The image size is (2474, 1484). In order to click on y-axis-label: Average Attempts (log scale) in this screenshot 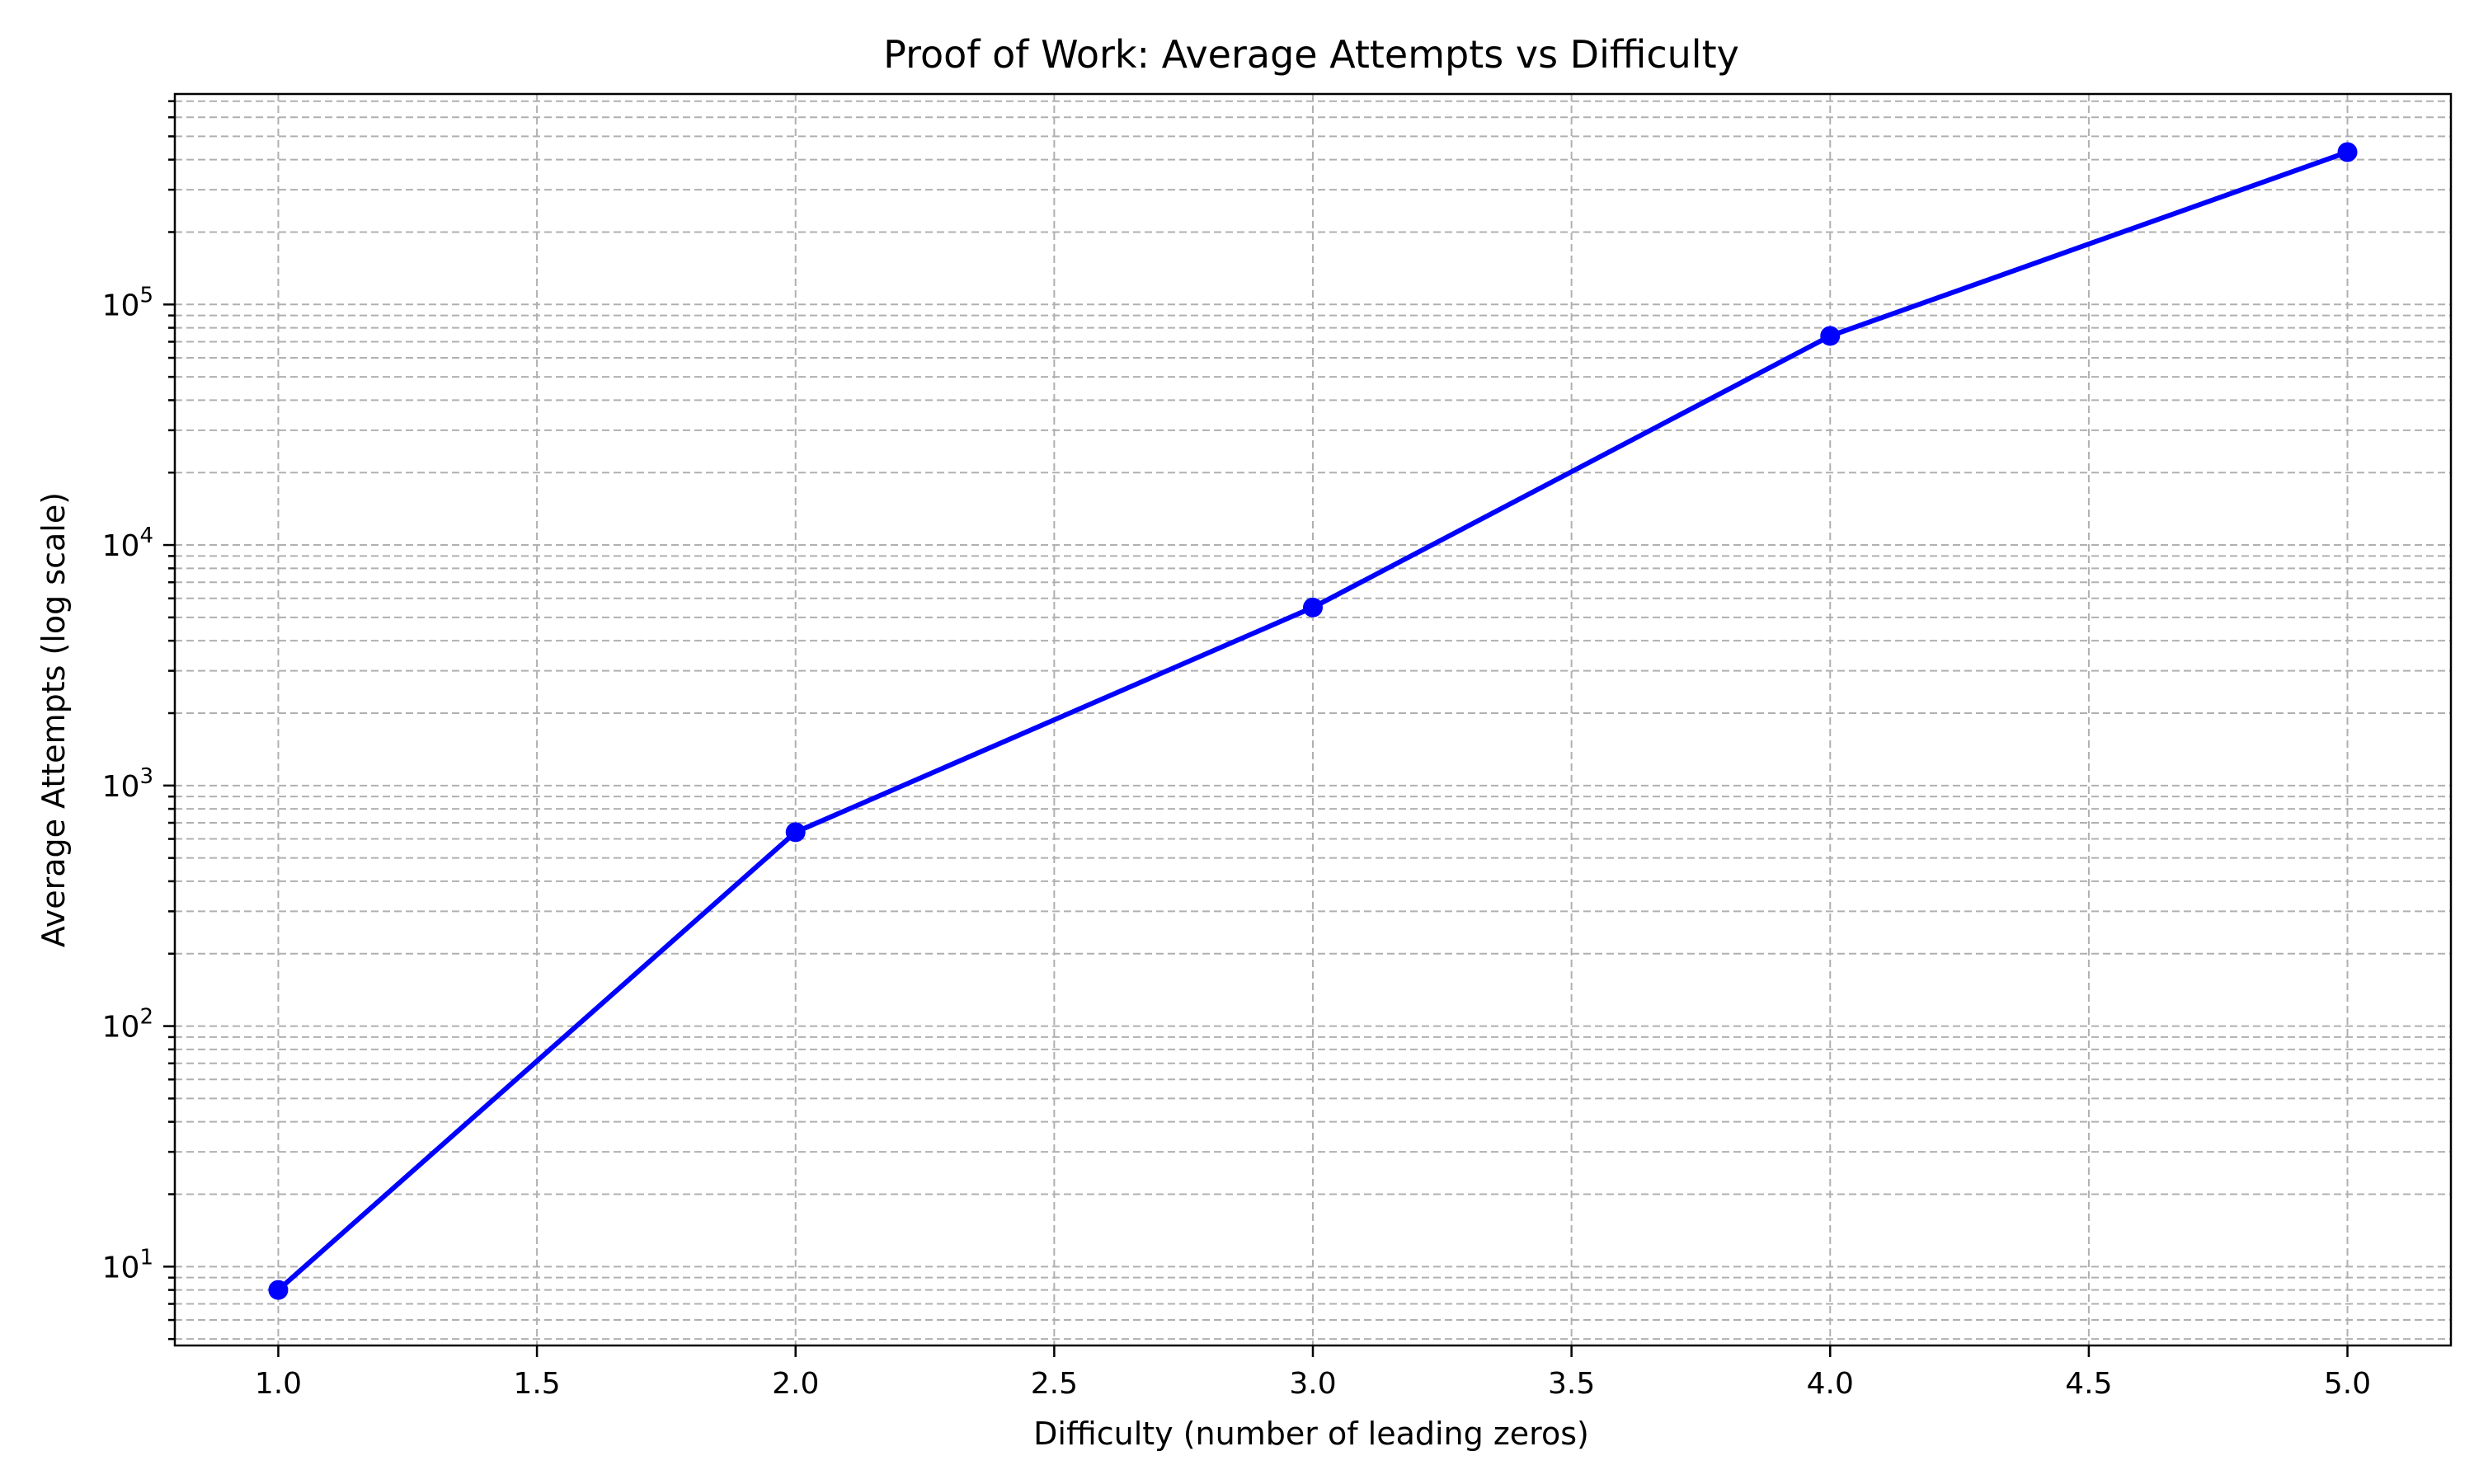, I will do `click(53, 719)`.